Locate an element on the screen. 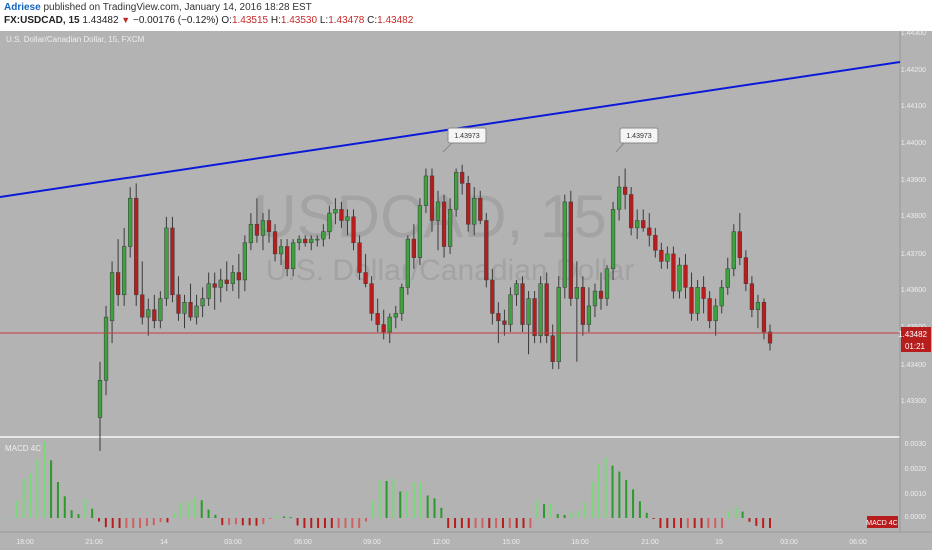 This screenshot has height=550, width=932. price-axis is located at coordinates (916, 281).